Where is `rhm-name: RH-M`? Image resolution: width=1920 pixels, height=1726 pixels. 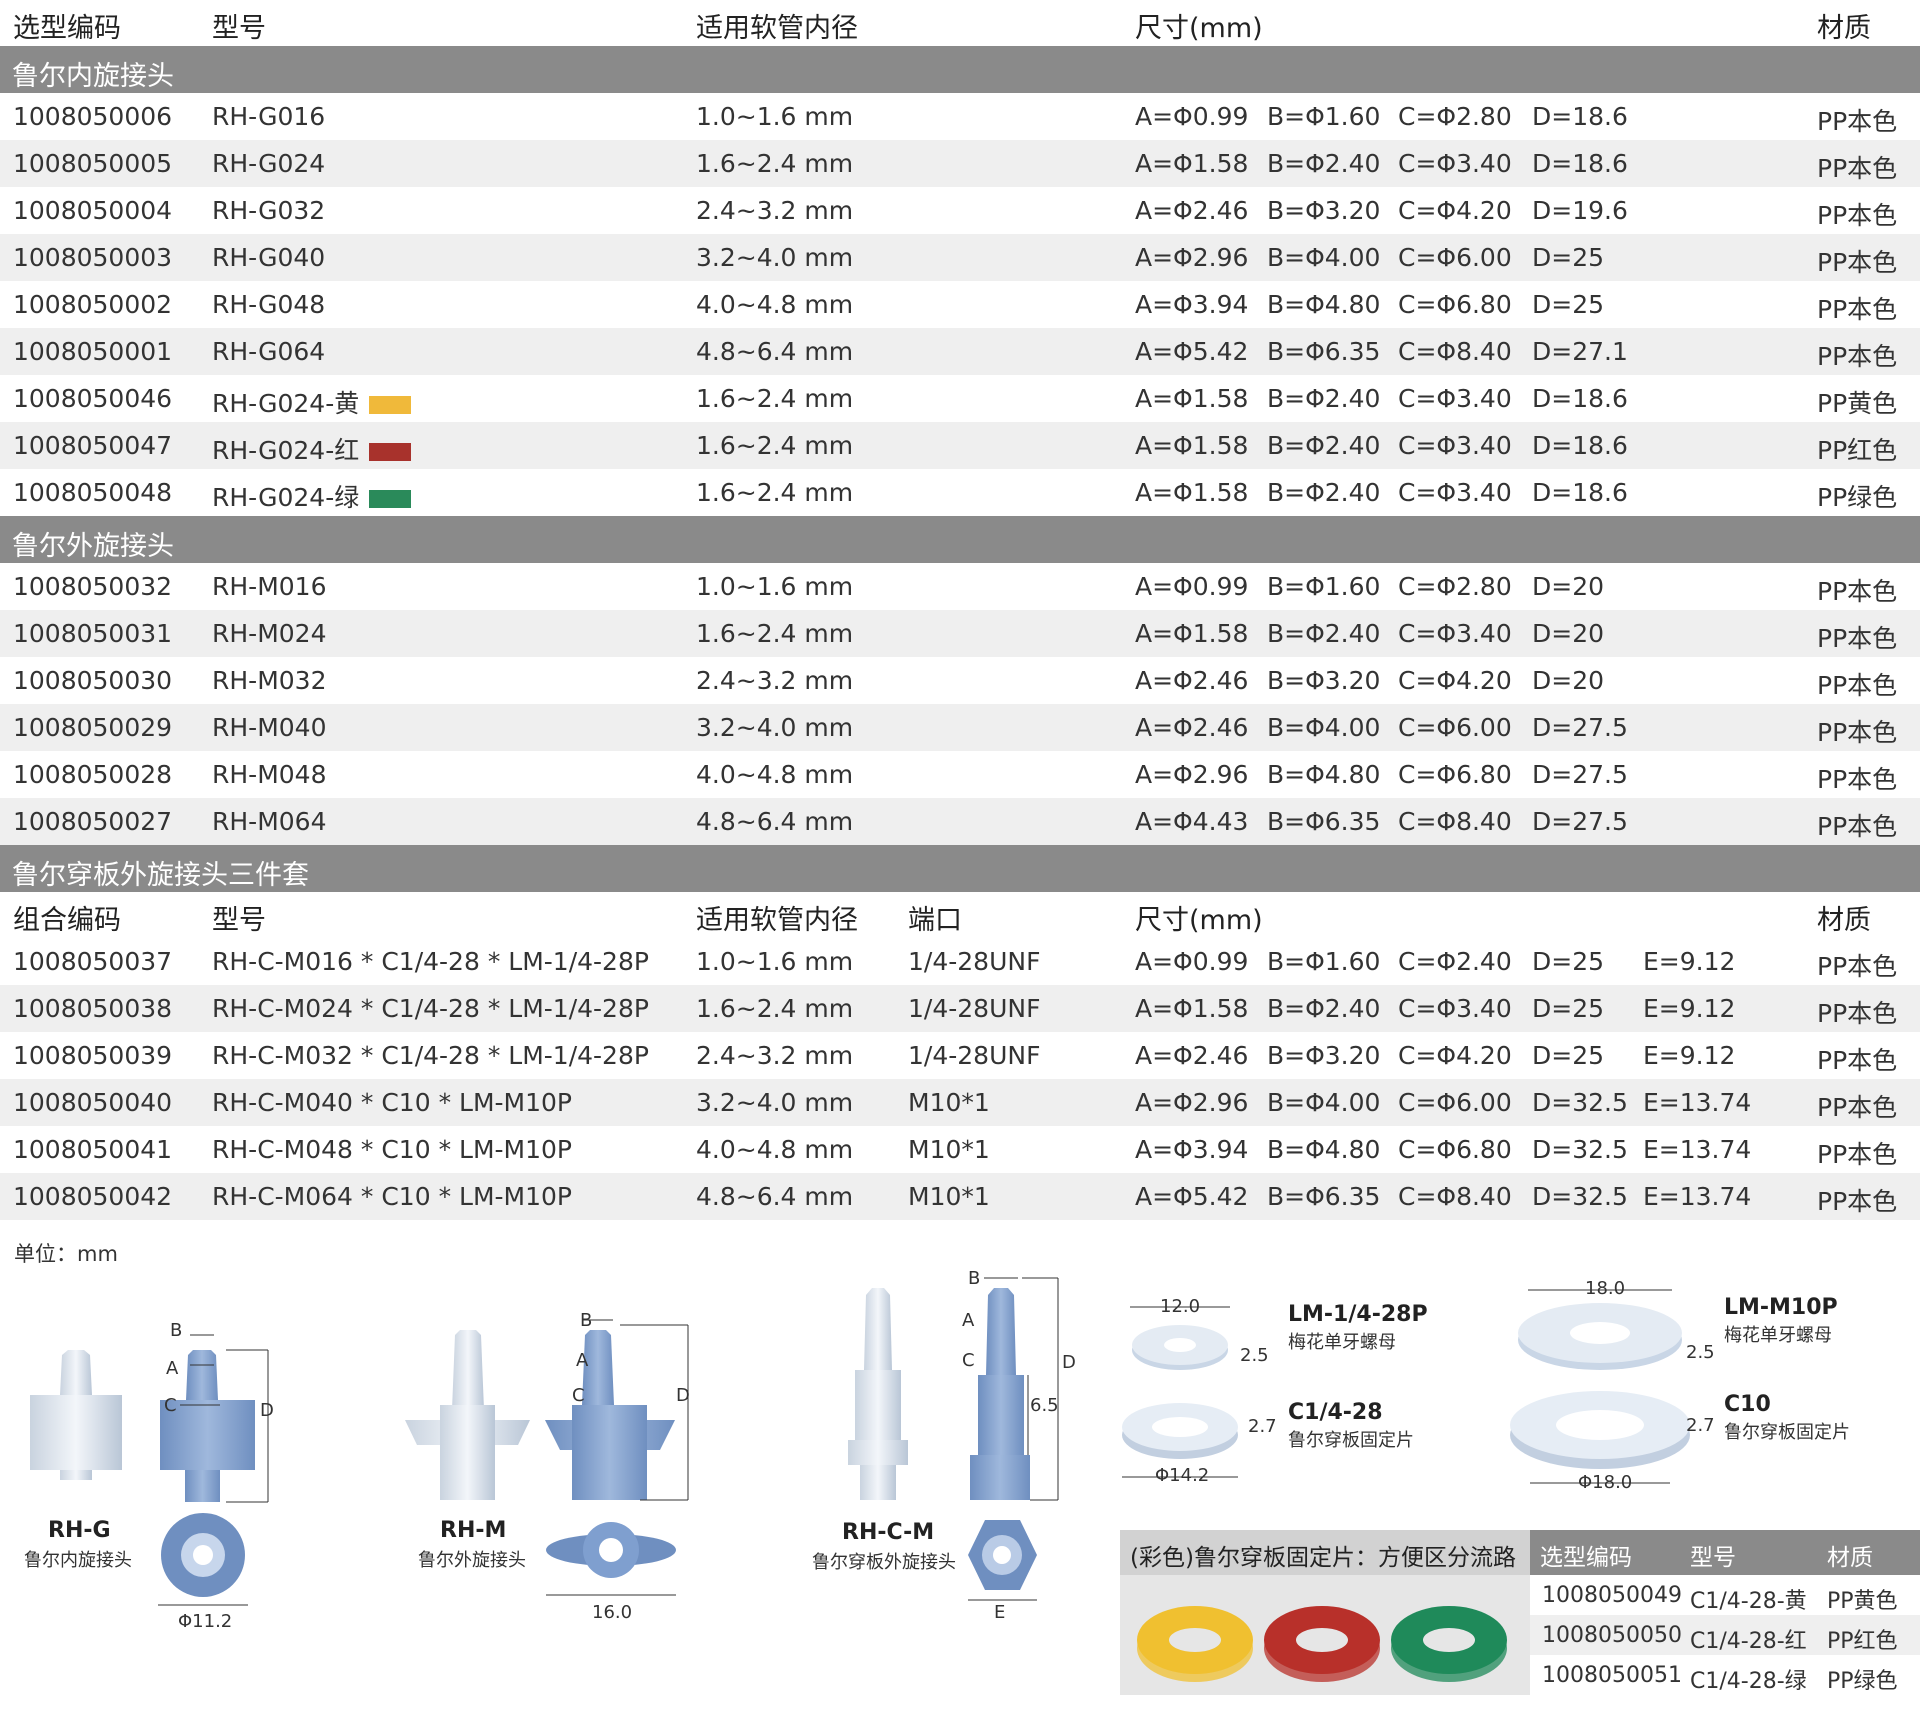
rhm-name: RH-M is located at coordinates (473, 1530).